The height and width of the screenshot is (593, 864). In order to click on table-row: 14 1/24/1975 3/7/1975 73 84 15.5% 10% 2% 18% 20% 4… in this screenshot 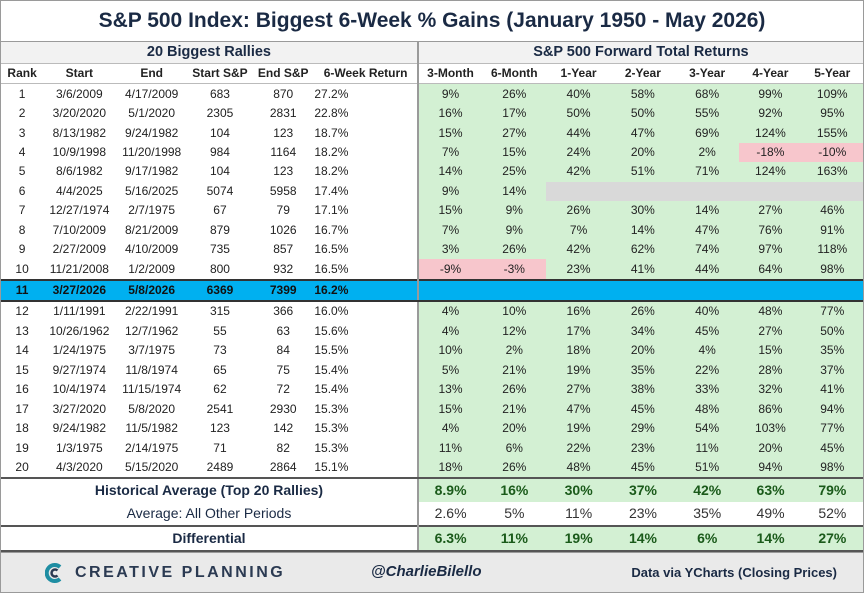, I will do `click(432, 351)`.